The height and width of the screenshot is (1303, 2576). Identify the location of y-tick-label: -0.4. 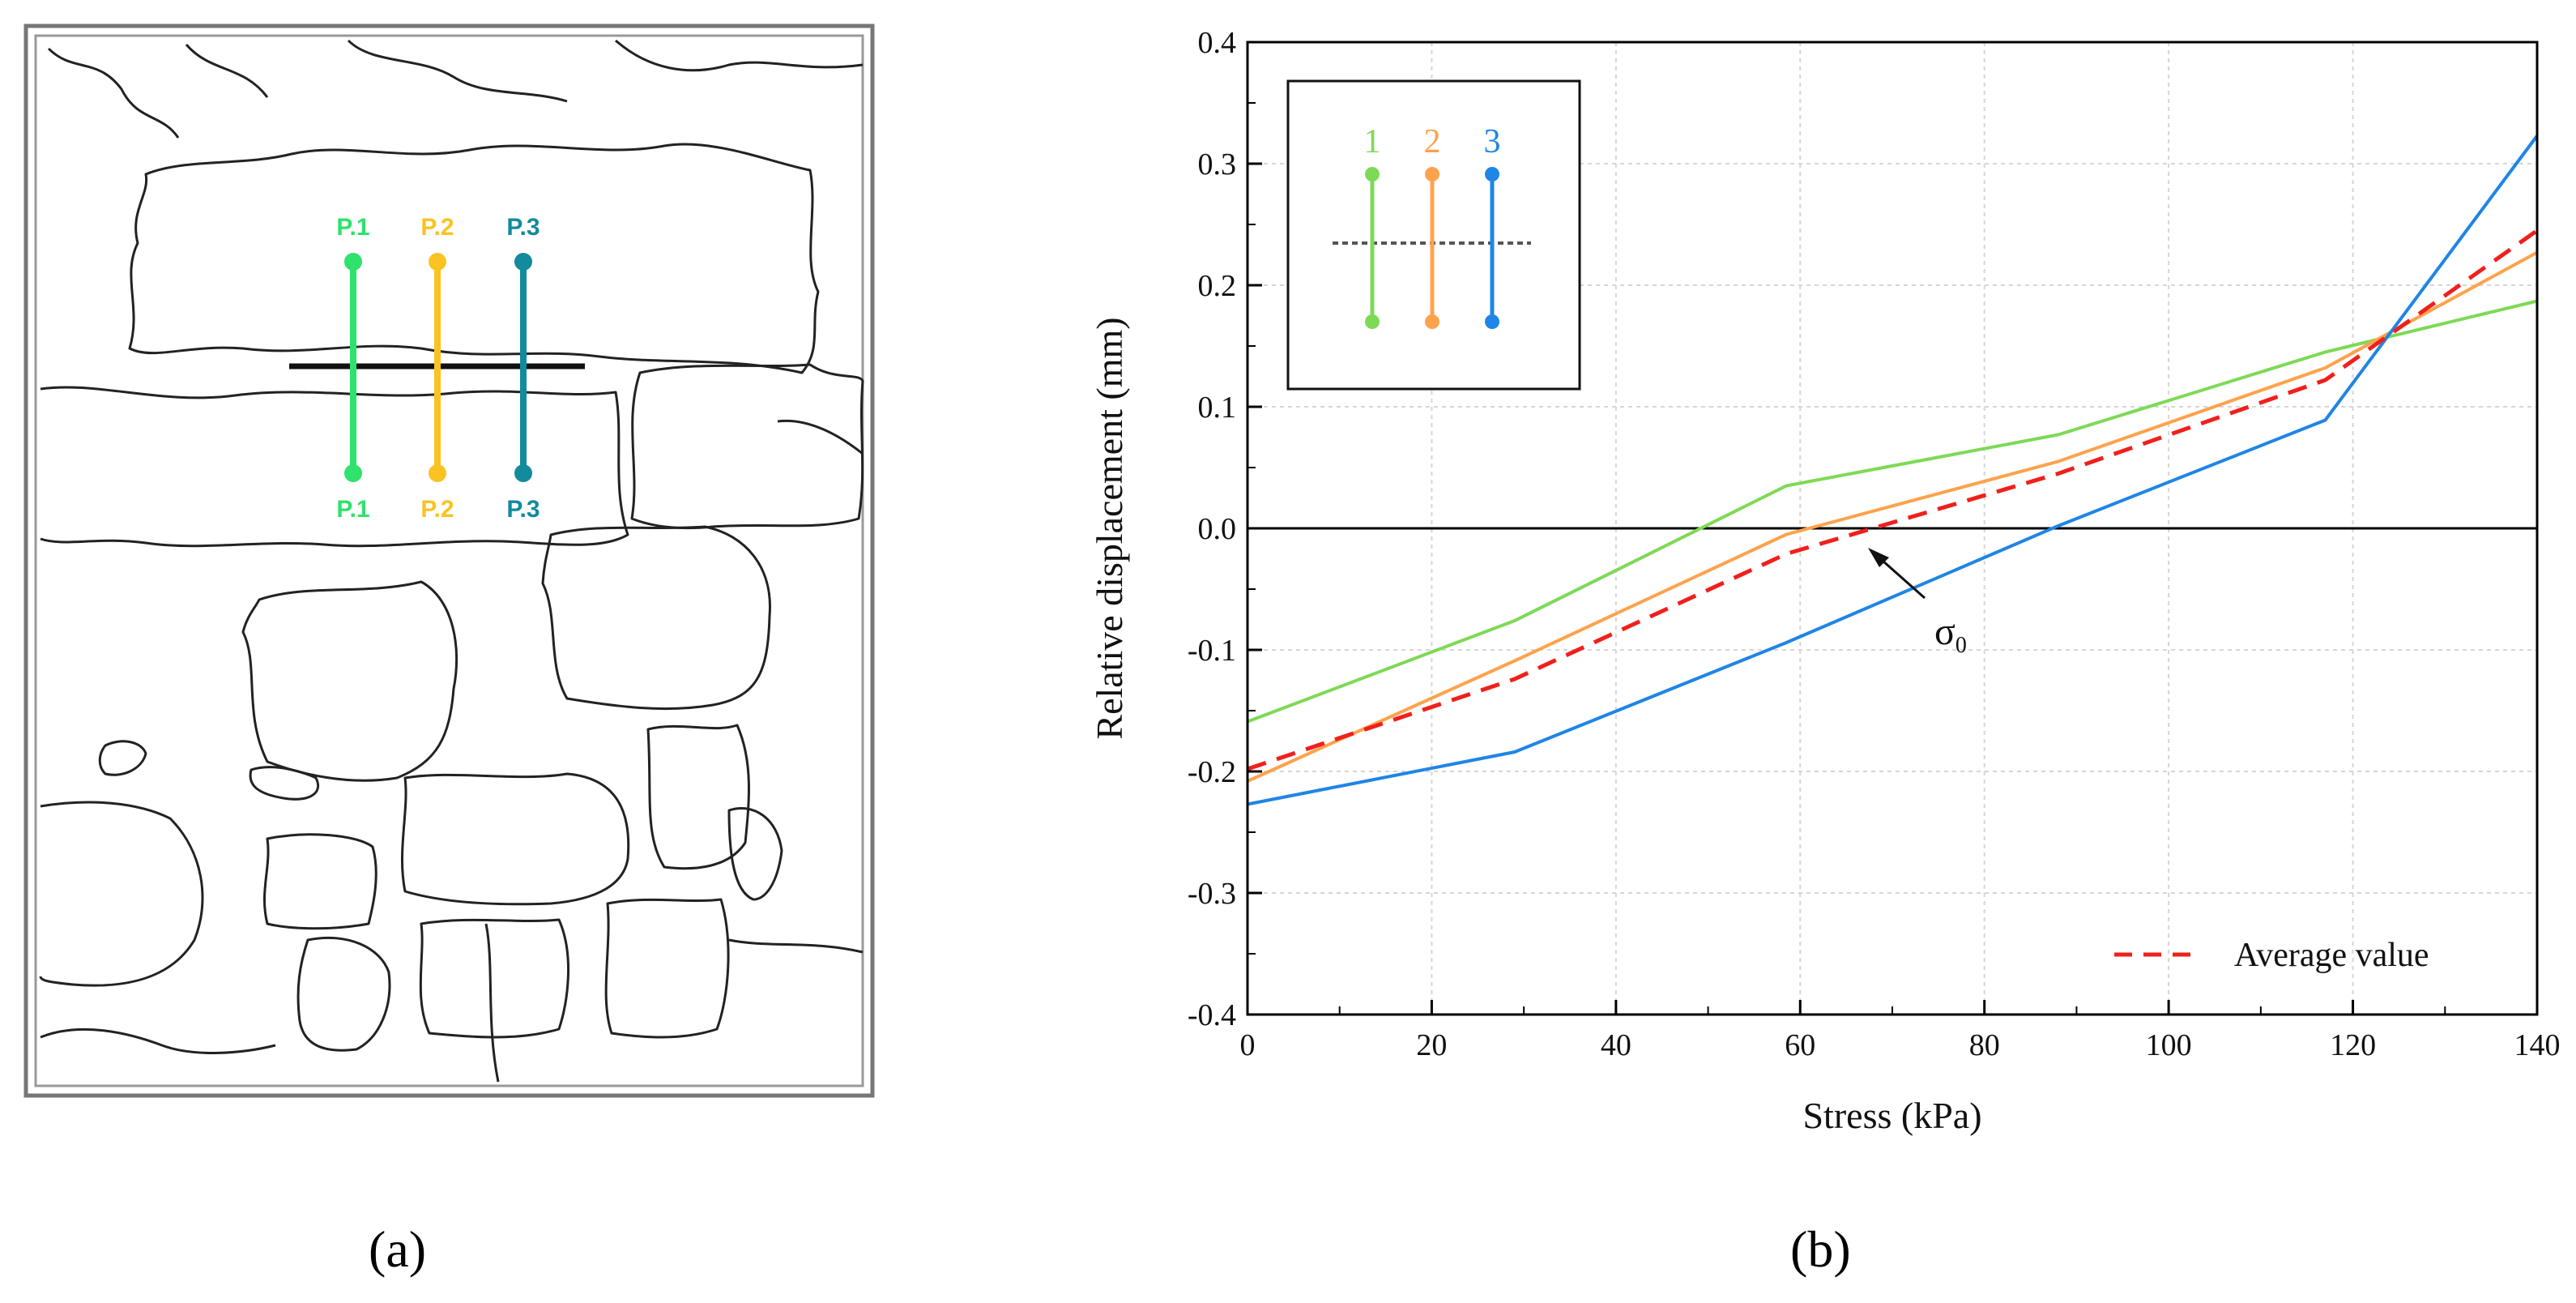
(1212, 1015).